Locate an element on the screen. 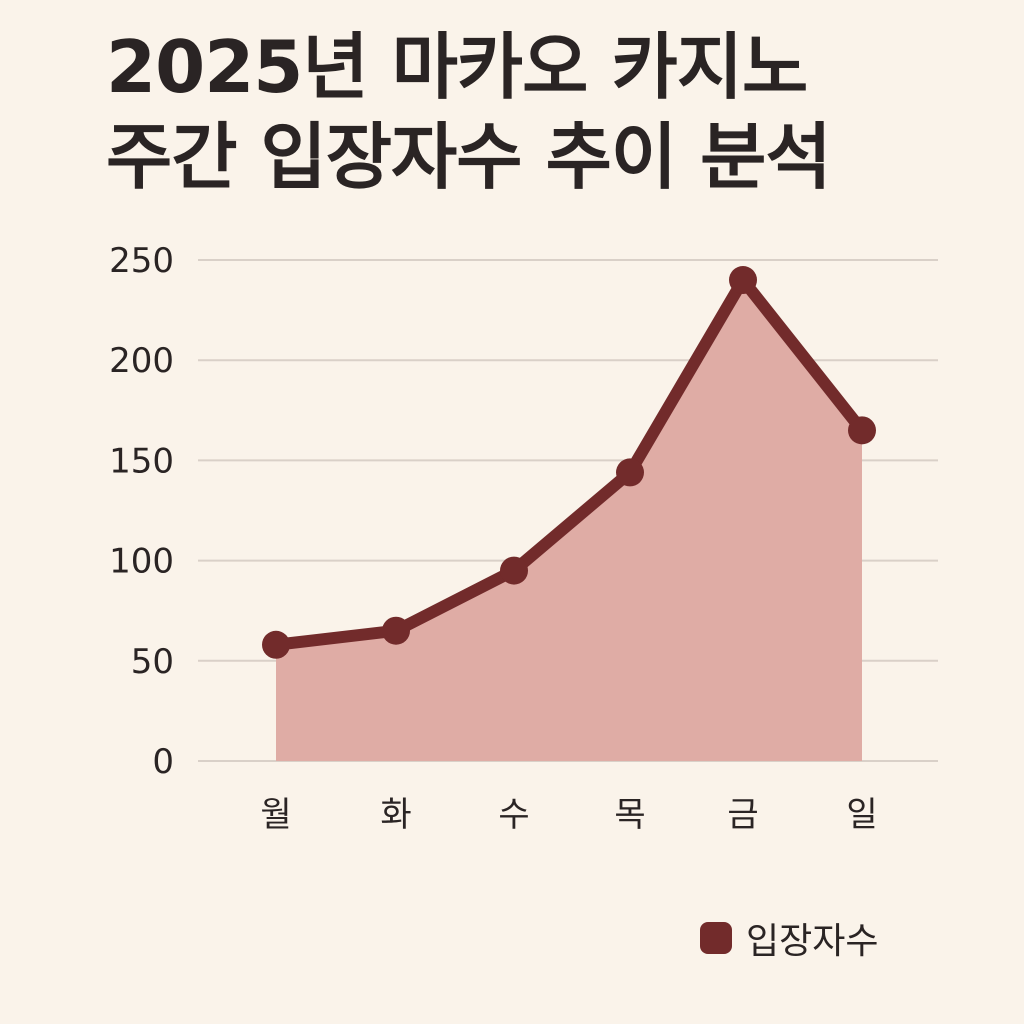 Image resolution: width=1024 pixels, height=1024 pixels. y-tick-label: 200 is located at coordinates (141, 361).